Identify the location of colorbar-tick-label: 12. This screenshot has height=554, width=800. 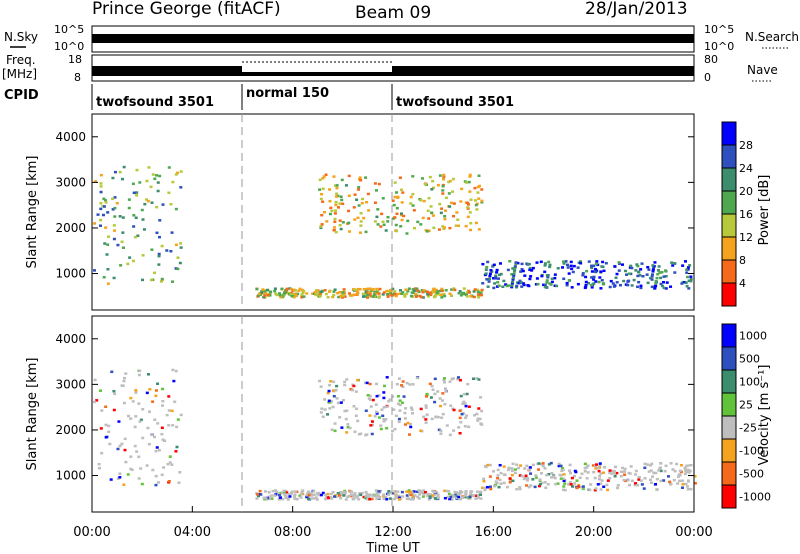
(746, 237).